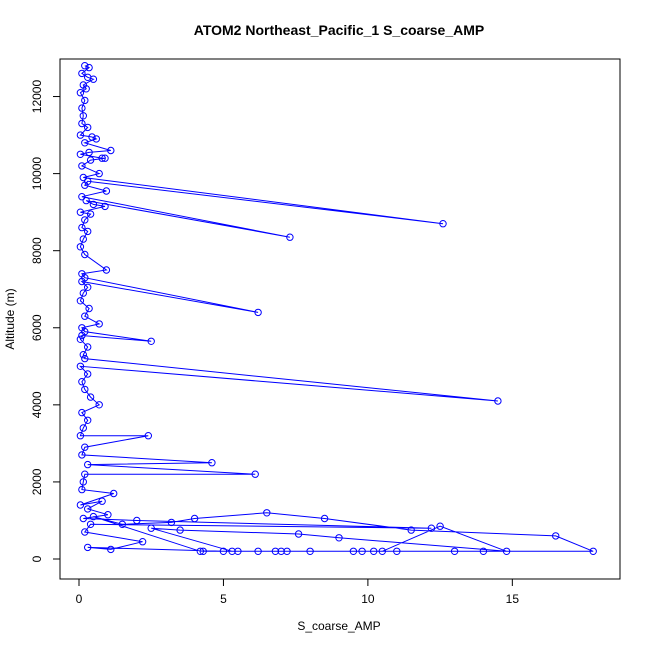  I want to click on x-tick-label: 15, so click(513, 599).